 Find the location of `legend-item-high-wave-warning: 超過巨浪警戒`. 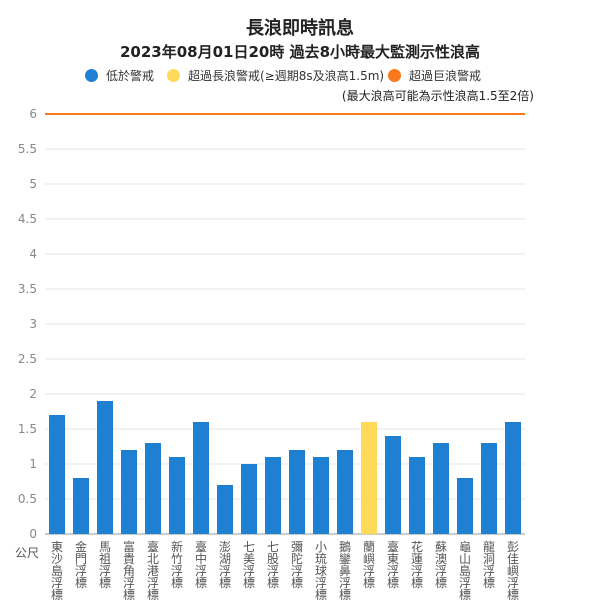

legend-item-high-wave-warning: 超過巨浪警戒 is located at coordinates (434, 75).